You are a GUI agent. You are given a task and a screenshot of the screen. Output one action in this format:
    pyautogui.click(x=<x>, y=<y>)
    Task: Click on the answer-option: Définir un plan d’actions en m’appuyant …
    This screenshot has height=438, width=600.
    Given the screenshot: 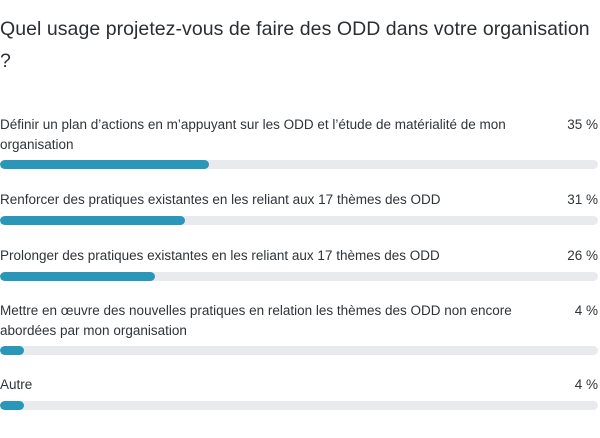 What is the action you would take?
    pyautogui.click(x=299, y=142)
    